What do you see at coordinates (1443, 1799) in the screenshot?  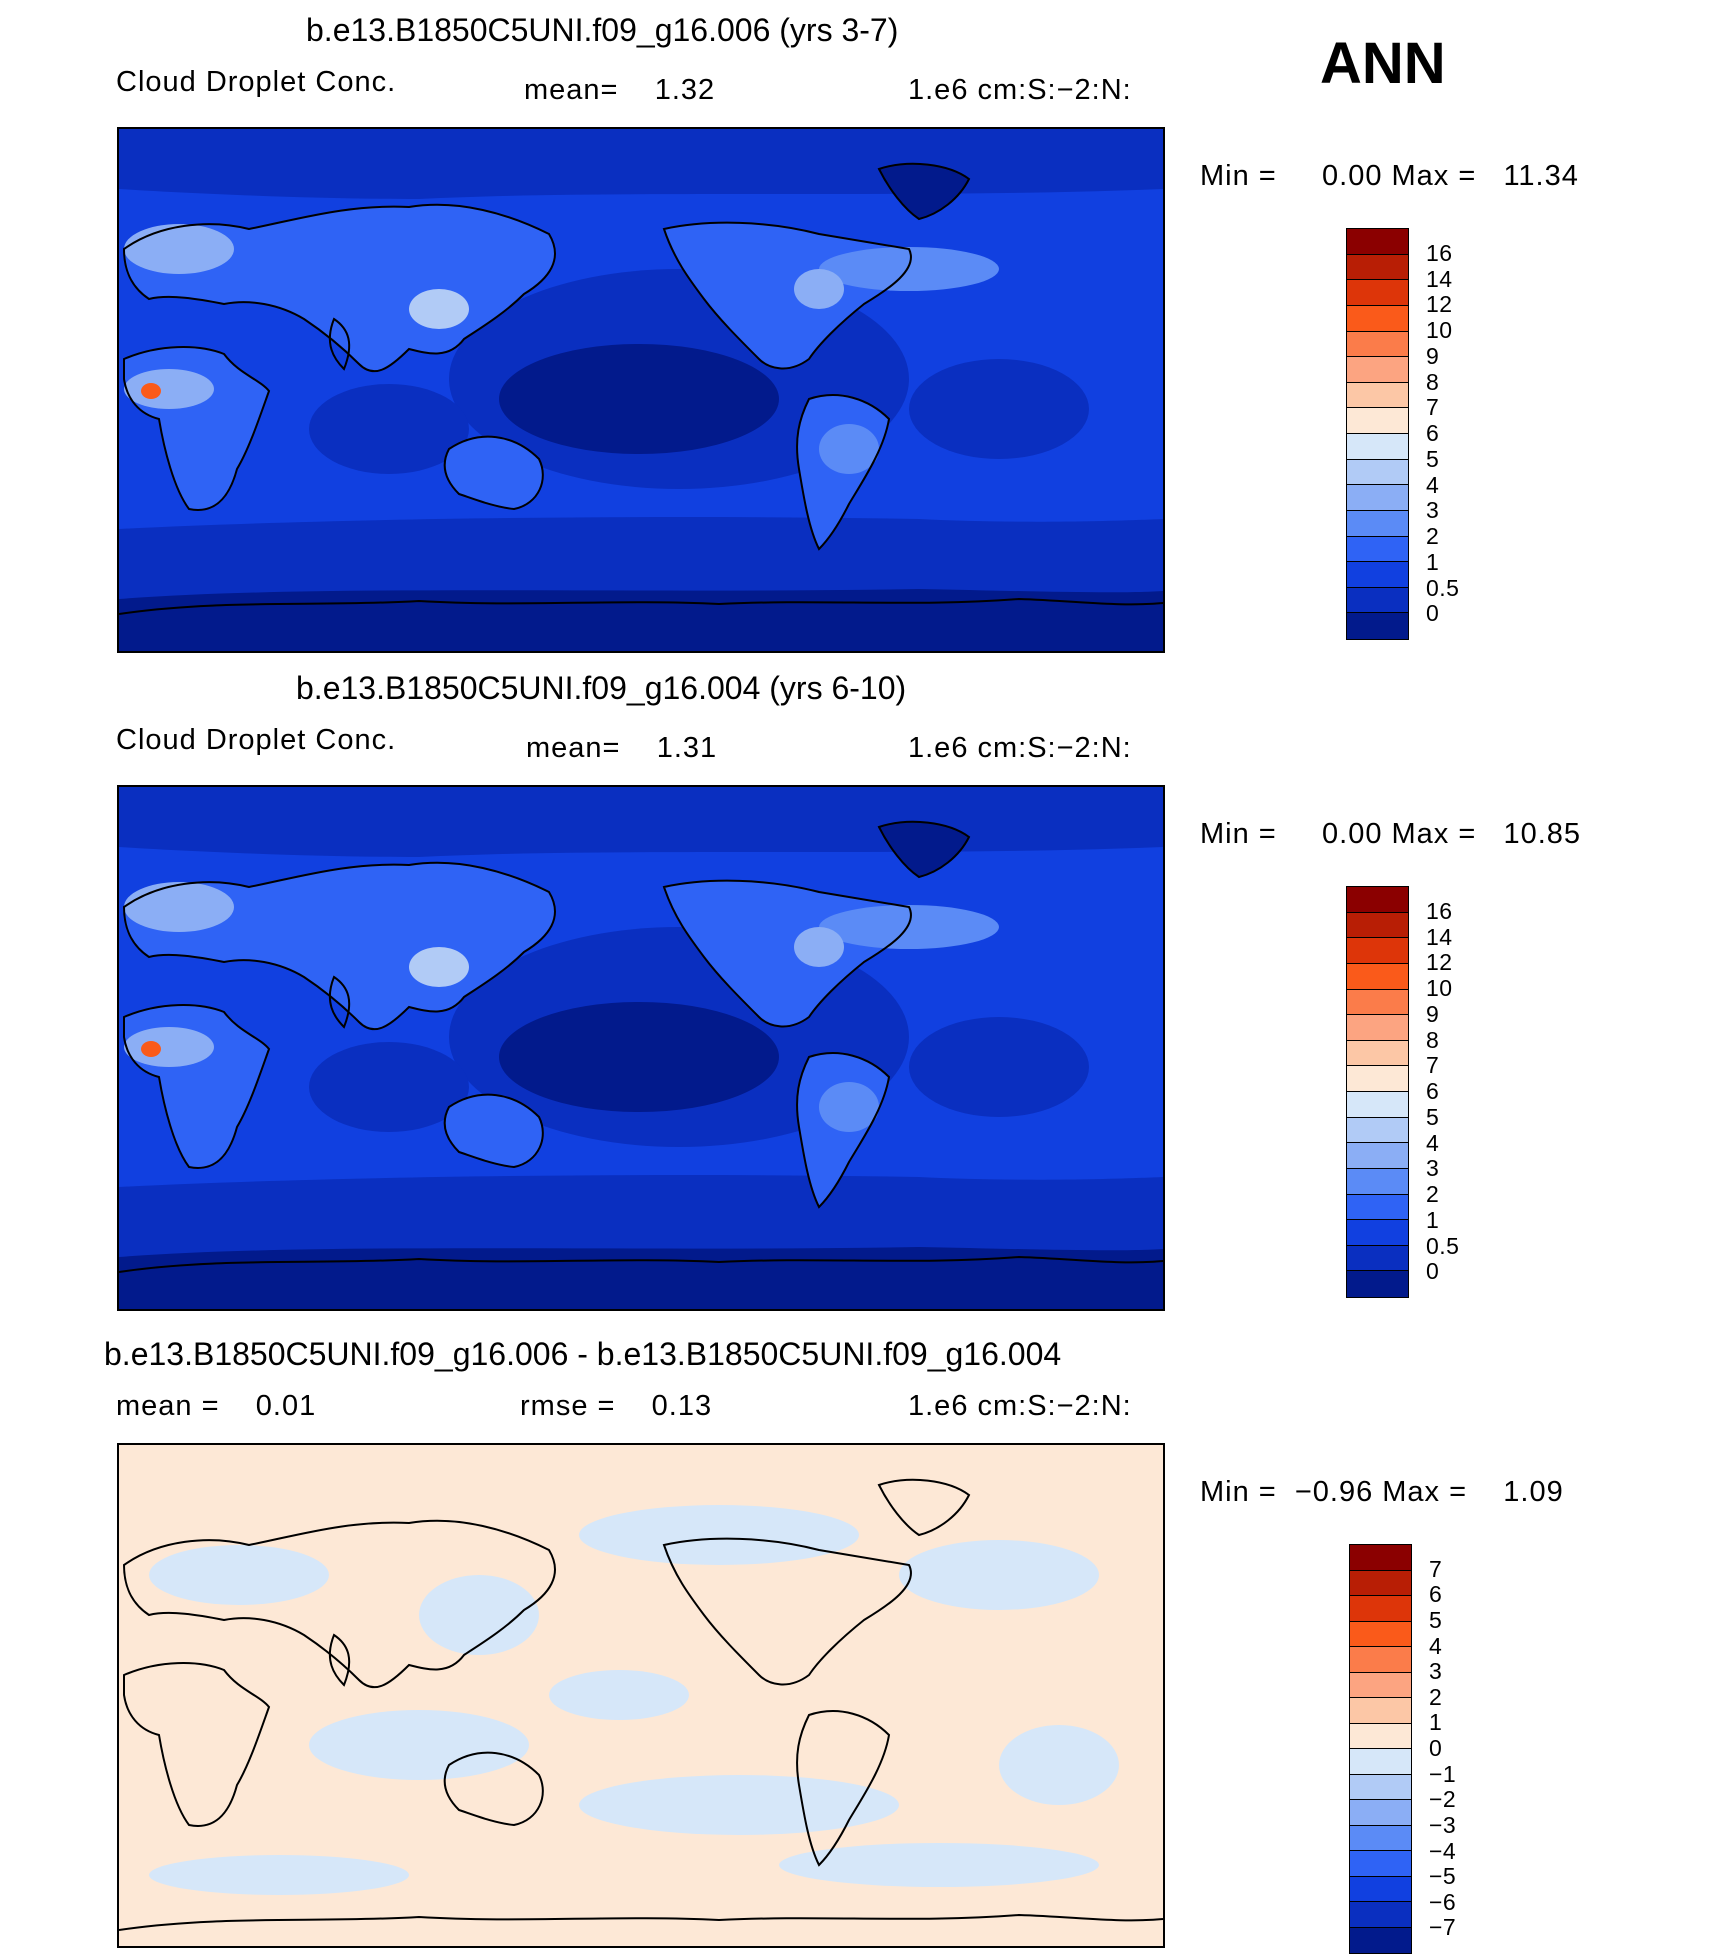 I see `colorbar-tick-label: −2` at bounding box center [1443, 1799].